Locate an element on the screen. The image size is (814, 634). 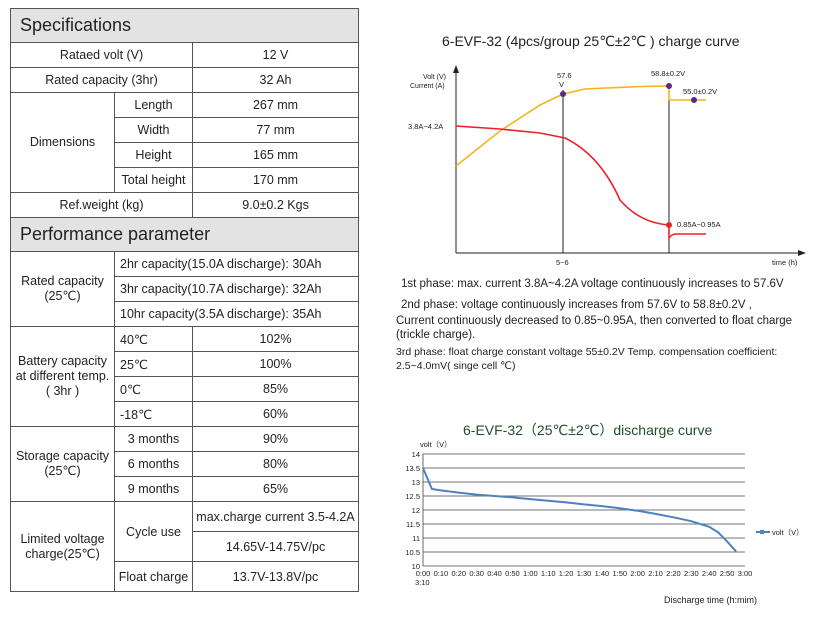
dim-total-height-label: Total height is located at coordinates (153, 180).